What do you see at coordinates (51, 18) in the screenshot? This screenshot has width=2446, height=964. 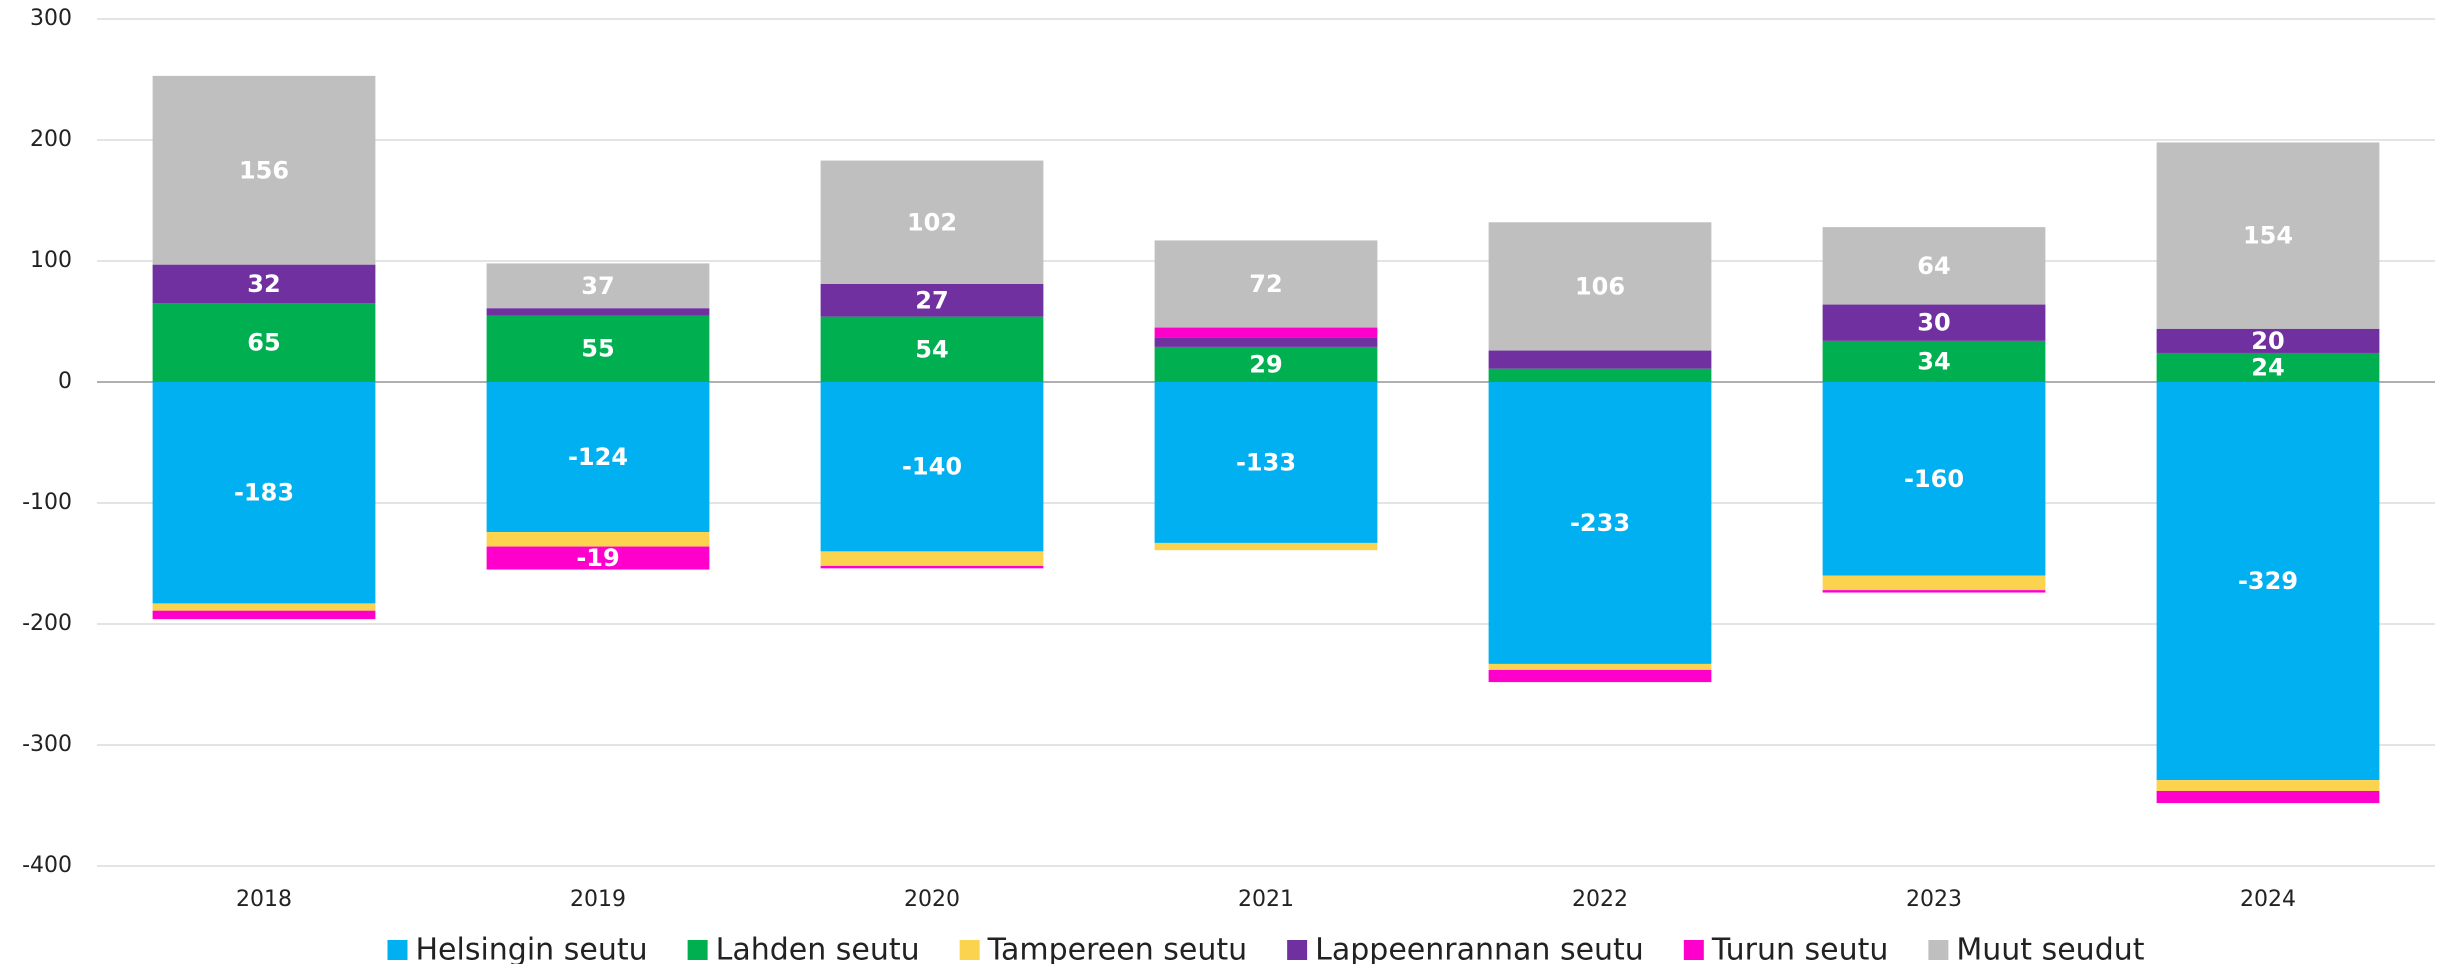 I see `y-tick-label: 300` at bounding box center [51, 18].